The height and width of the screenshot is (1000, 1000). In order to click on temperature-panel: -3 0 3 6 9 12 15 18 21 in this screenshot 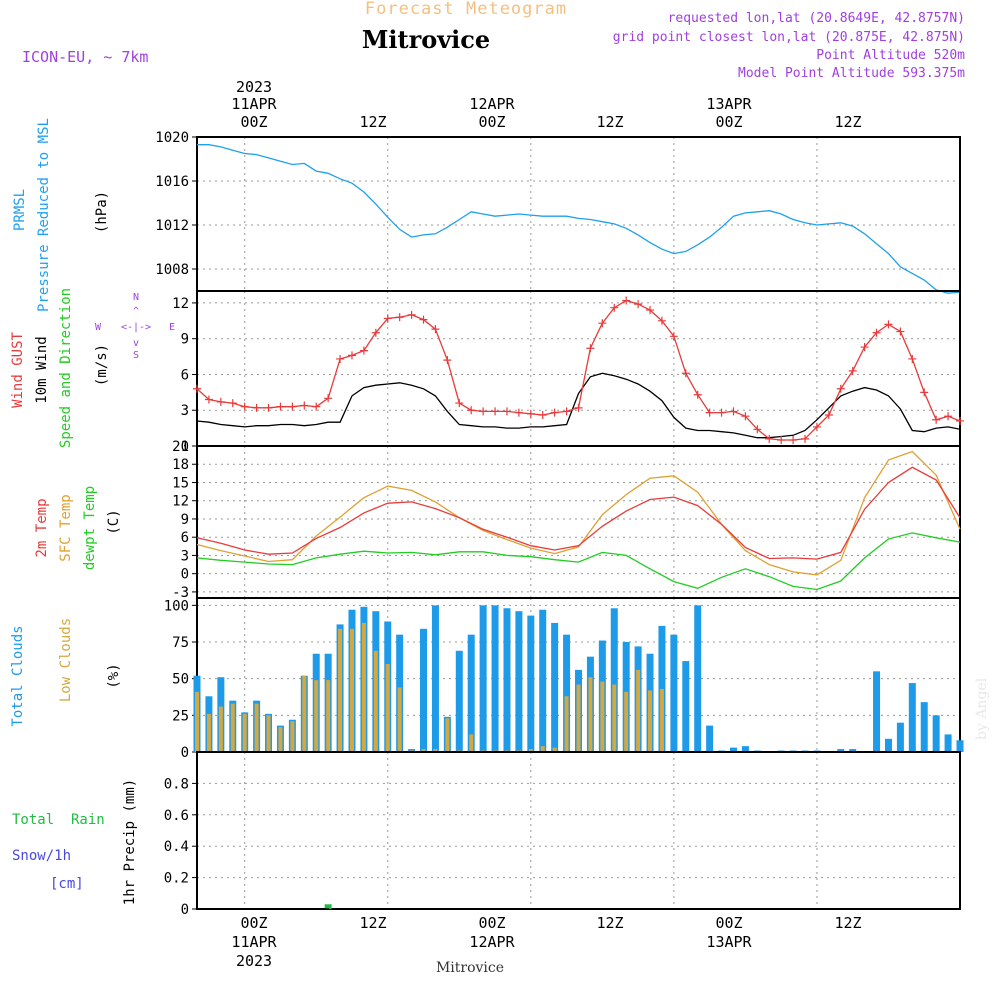, I will do `click(566, 520)`.